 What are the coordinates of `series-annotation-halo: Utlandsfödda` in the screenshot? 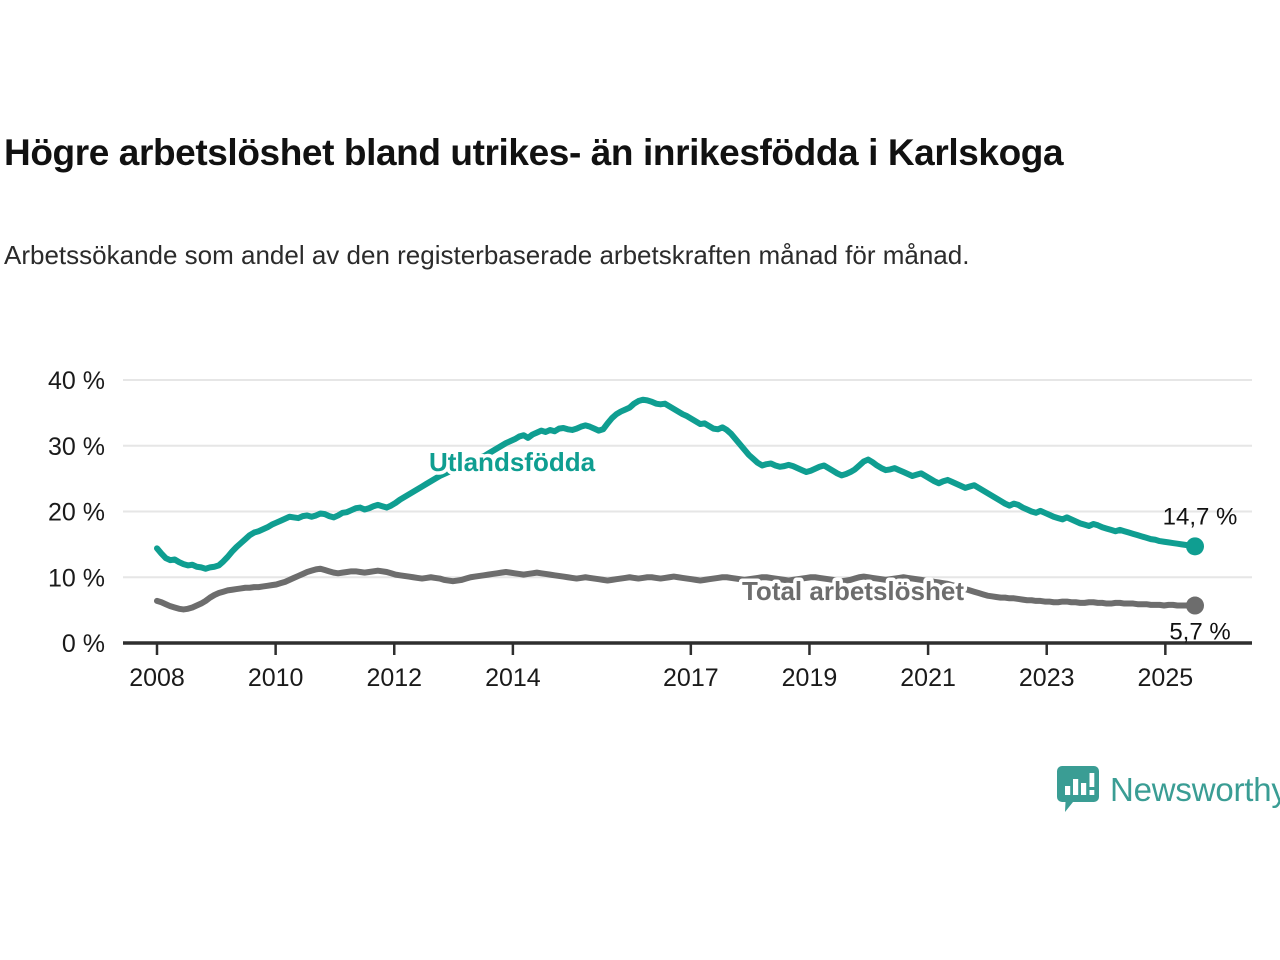 It's located at (512, 462).